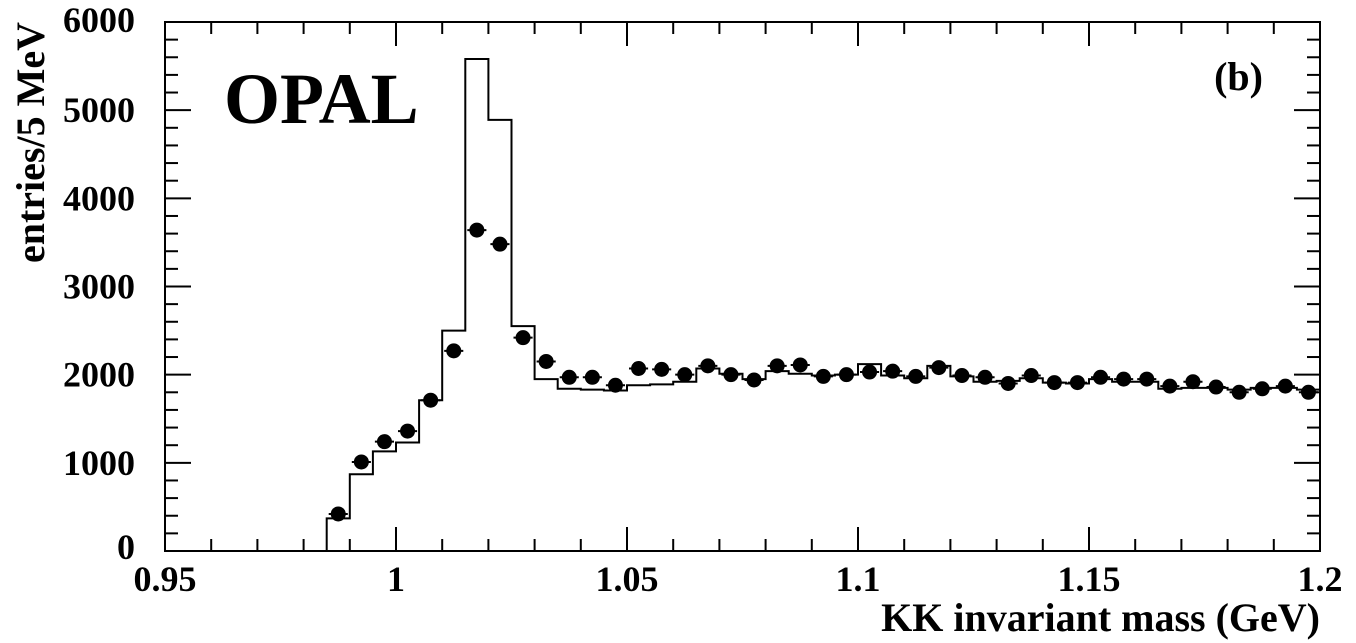 This screenshot has width=1356, height=643. Describe the element at coordinates (627, 579) in the screenshot. I see `x-tick-label: 1.05` at that location.